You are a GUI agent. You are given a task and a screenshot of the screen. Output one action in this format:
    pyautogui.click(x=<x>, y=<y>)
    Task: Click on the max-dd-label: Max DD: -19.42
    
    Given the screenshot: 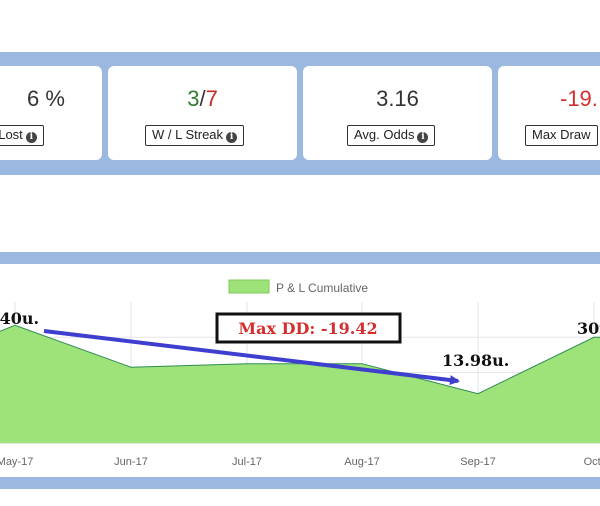 What is the action you would take?
    pyautogui.click(x=307, y=328)
    